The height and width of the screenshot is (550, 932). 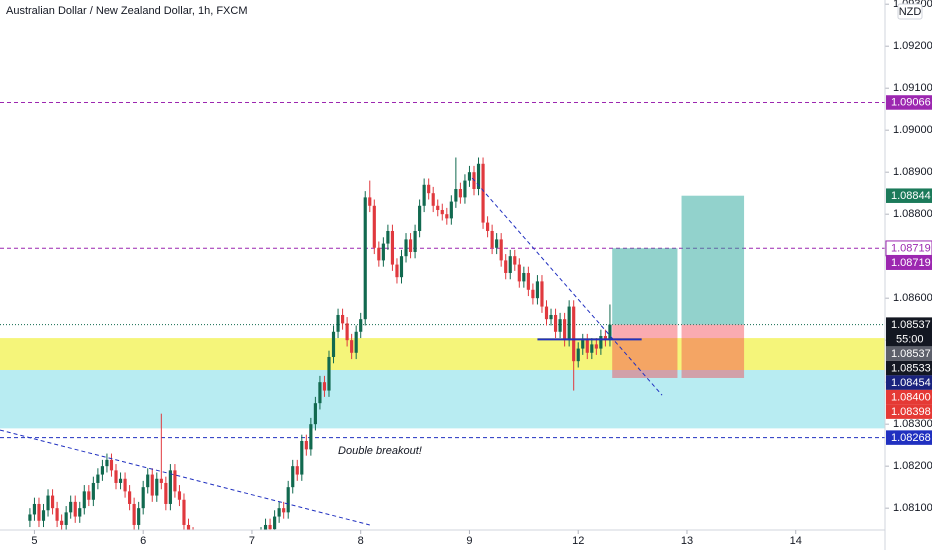 What do you see at coordinates (911, 383) in the screenshot?
I see `price-badge-label: 1.08454` at bounding box center [911, 383].